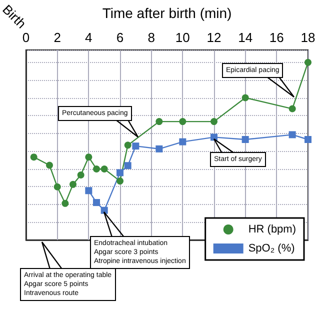 This screenshot has height=320, width=320. What do you see at coordinates (271, 248) in the screenshot?
I see `legend-label: SpO₂ (%)` at bounding box center [271, 248].